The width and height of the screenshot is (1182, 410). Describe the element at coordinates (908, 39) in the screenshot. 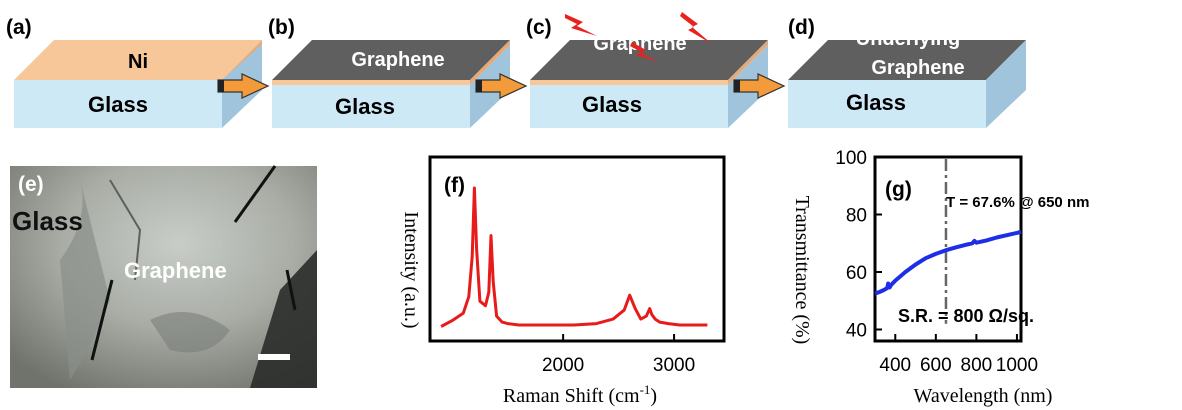

I see `panel-d-top-text-line1: Underlying` at that location.